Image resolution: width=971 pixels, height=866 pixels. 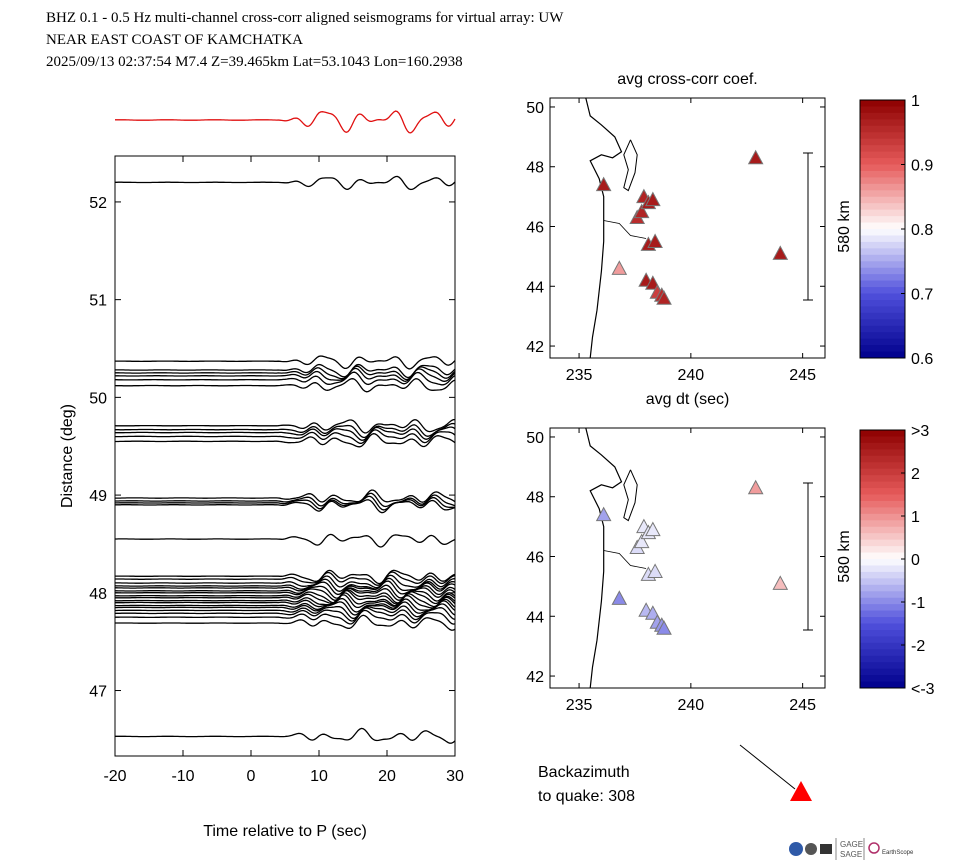 I want to click on backazimuth-value: to quake: 308, so click(x=586, y=796).